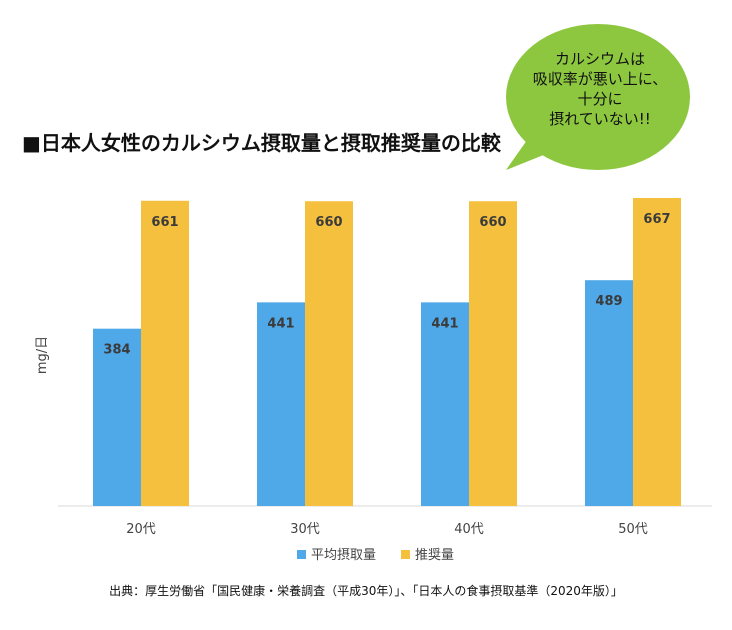 This screenshot has width=732, height=630. I want to click on speech-bubble: カルシウムは 吸収率が悪い上に、 十分に 摂れていない!!, so click(598, 97).